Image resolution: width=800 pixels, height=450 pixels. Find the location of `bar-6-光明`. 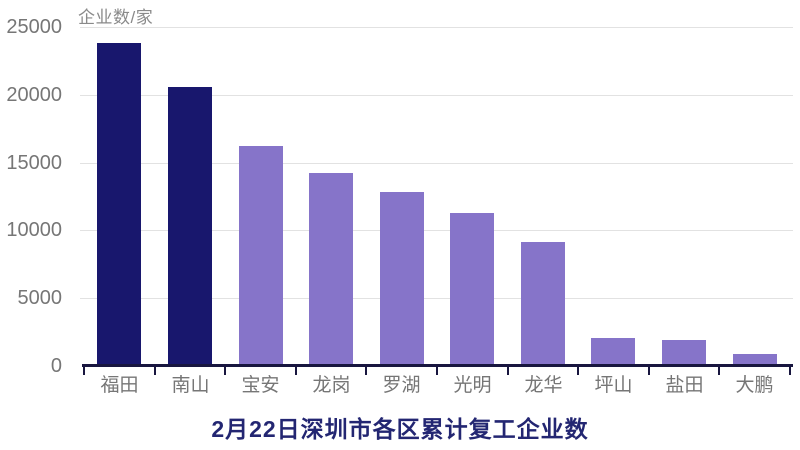

bar-6-光明 is located at coordinates (472, 290).